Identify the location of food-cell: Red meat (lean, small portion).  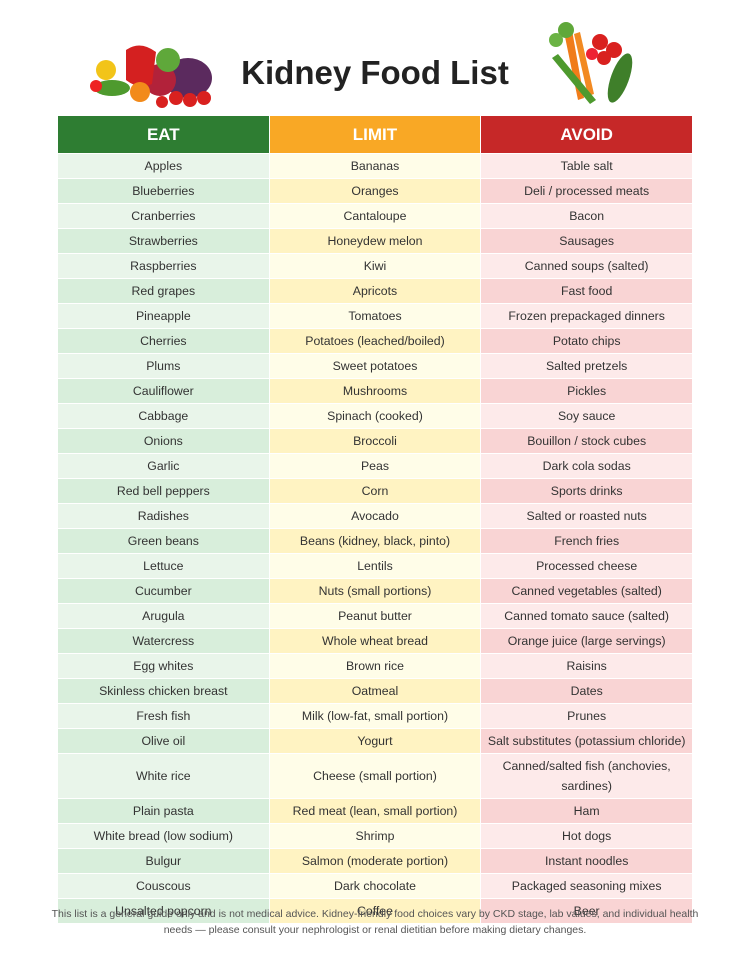
(375, 811).